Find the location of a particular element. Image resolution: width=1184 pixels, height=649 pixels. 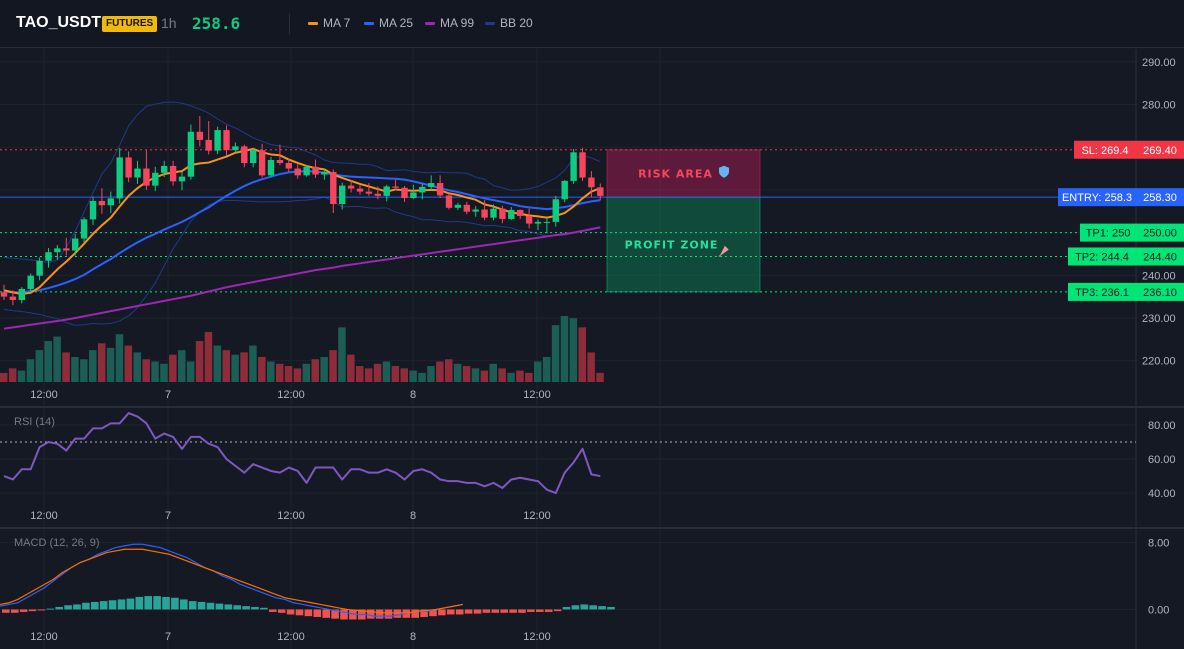

rocket-icon is located at coordinates (723, 251).